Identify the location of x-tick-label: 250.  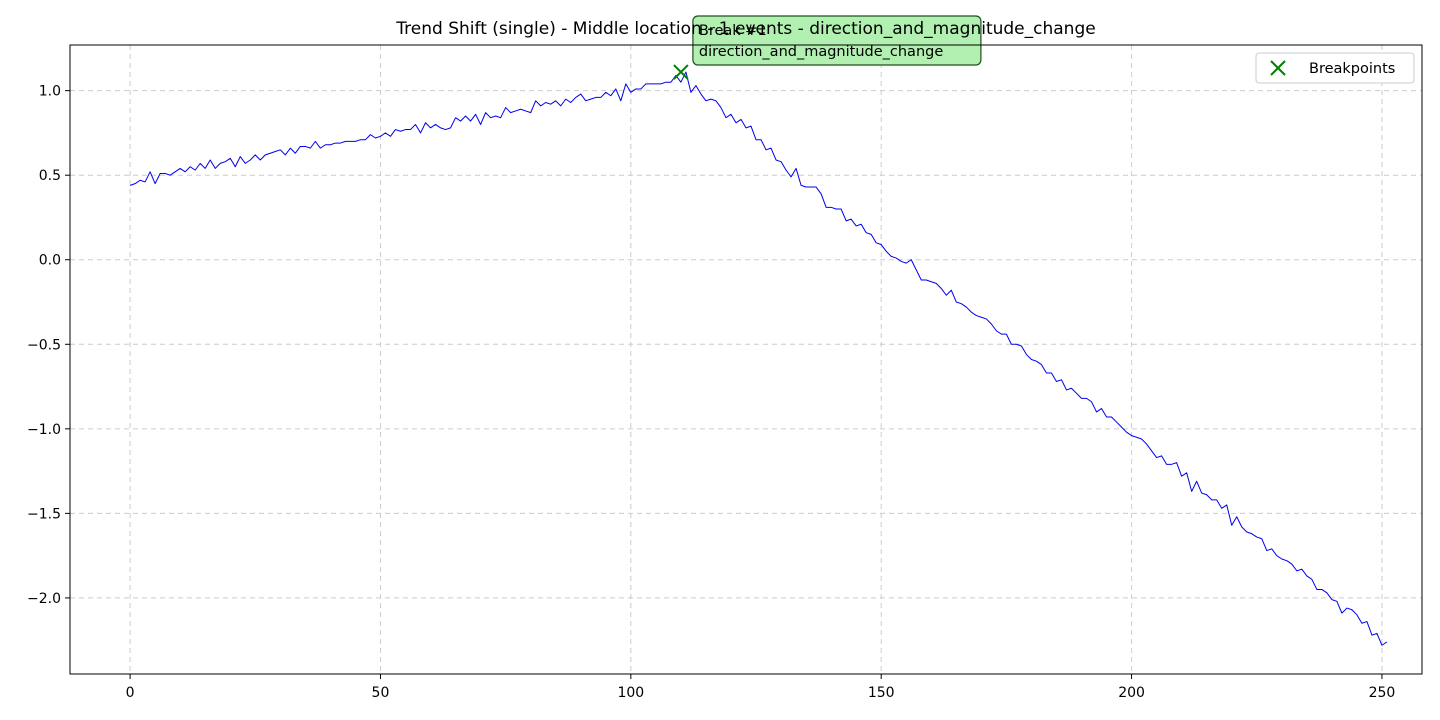
(1382, 693).